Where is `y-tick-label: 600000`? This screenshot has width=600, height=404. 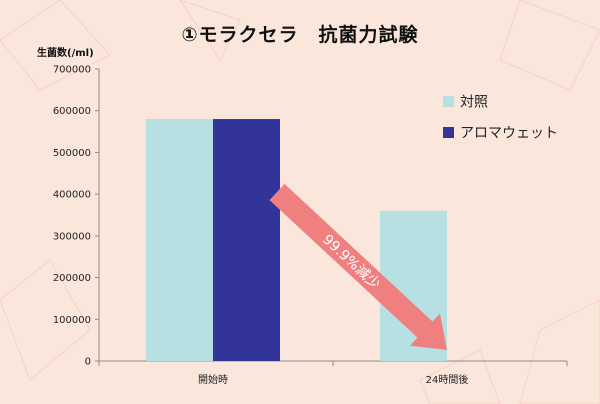
y-tick-label: 600000 is located at coordinates (72, 111).